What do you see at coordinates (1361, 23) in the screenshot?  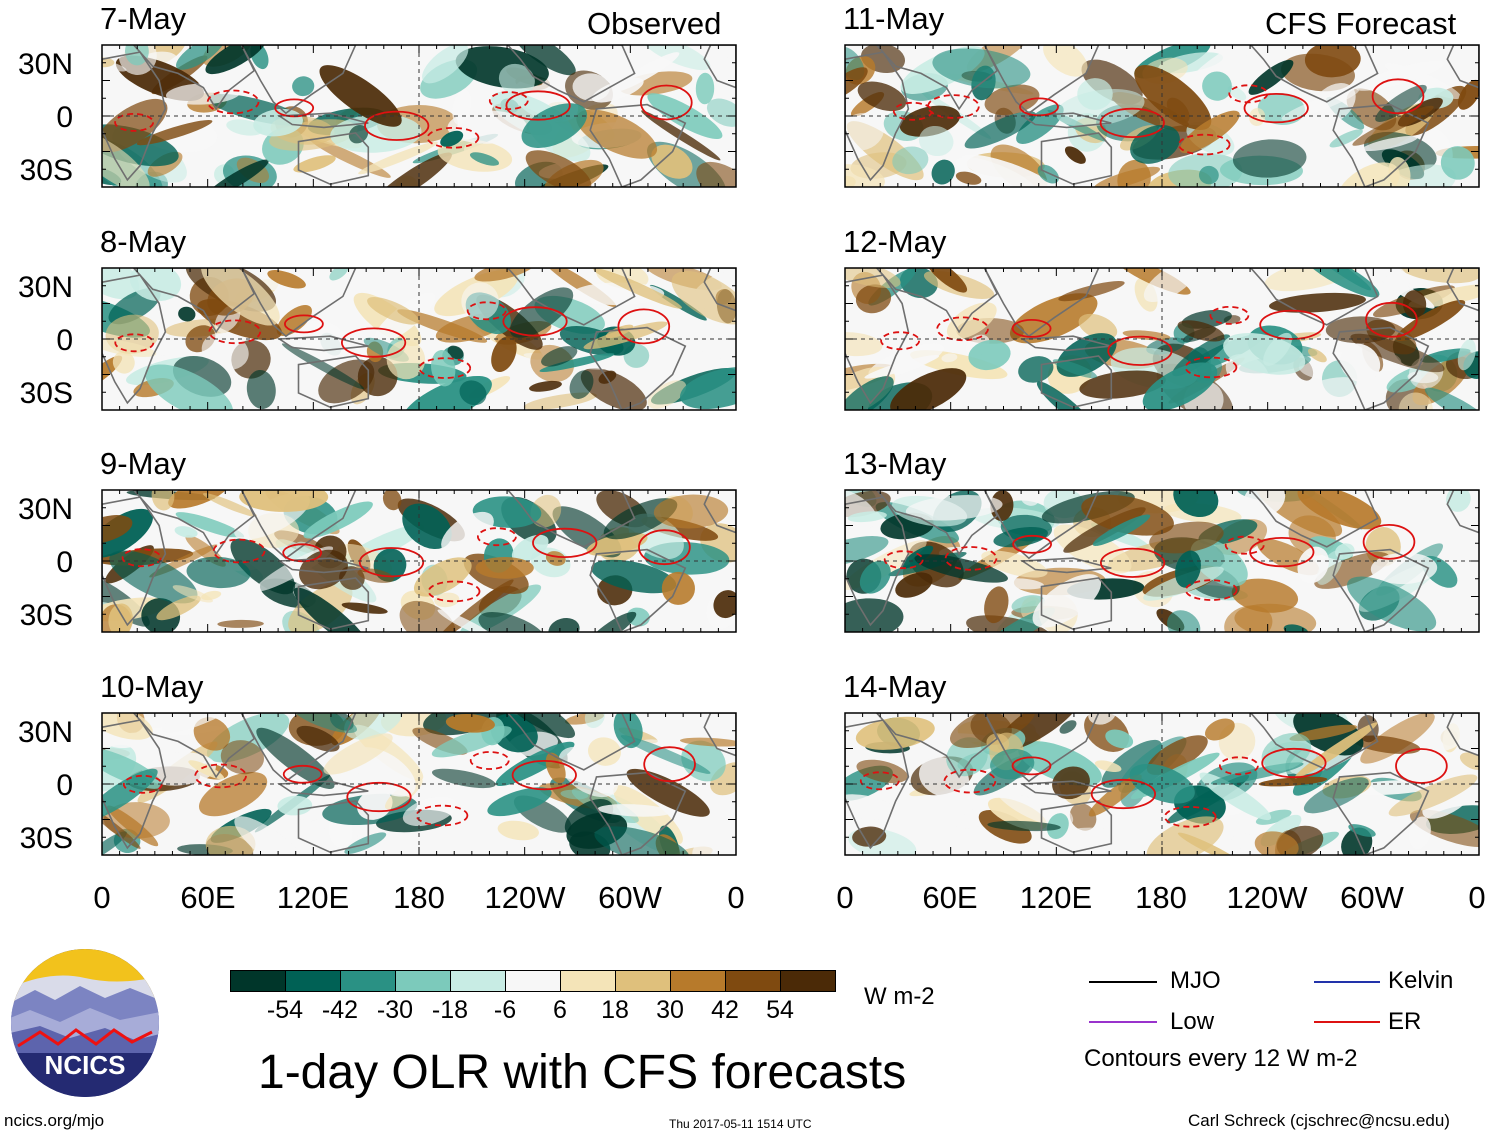 I see `forecast-label: CFS Forecast` at bounding box center [1361, 23].